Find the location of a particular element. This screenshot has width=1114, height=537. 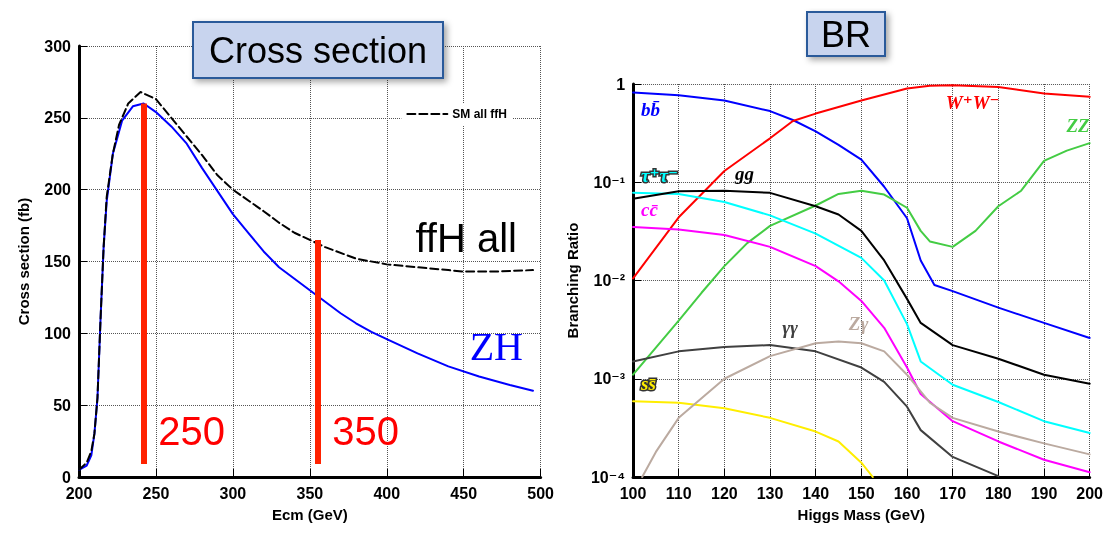

x-axis-title: Higgs Mass (GeV) is located at coordinates (861, 514).